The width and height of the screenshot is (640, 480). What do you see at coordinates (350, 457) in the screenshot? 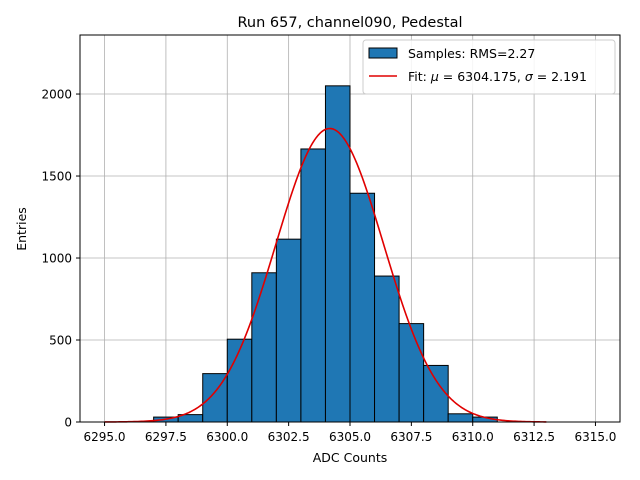
I see `x-axis-label: ADC Counts` at bounding box center [350, 457].